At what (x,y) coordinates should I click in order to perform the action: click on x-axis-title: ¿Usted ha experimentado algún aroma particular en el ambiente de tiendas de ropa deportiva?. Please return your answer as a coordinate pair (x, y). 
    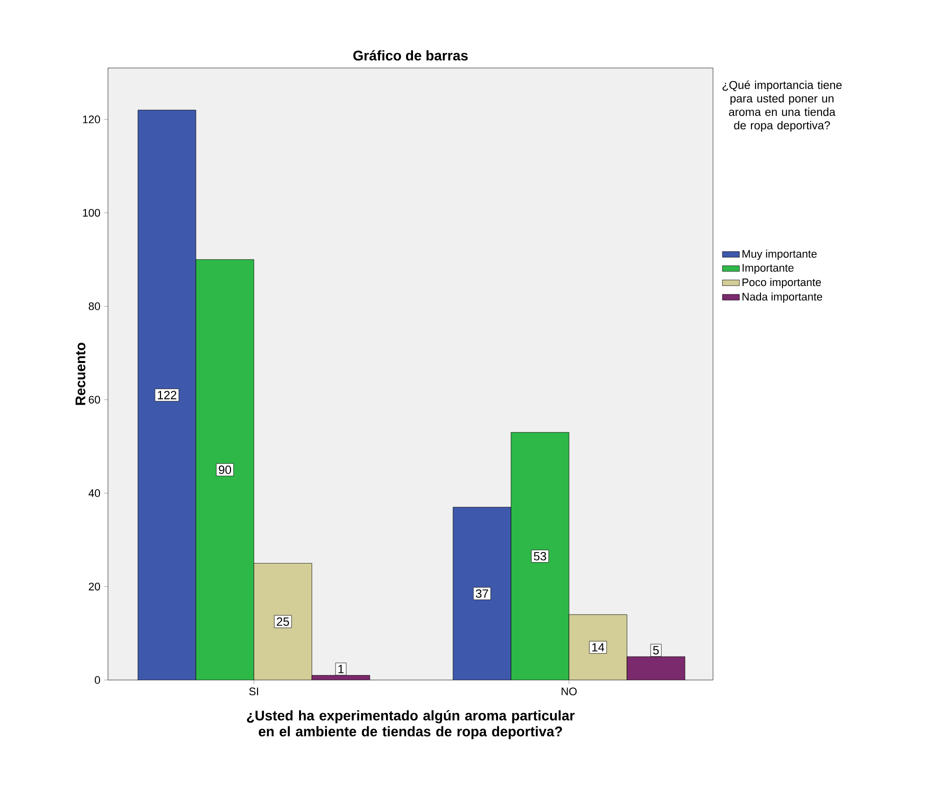
    Looking at the image, I should click on (410, 725).